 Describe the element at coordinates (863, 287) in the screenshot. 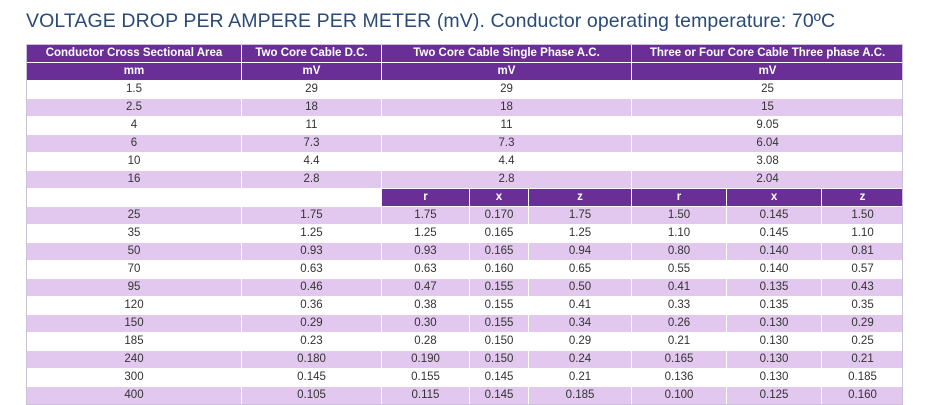

I see `cell-three-z: 0.43` at that location.